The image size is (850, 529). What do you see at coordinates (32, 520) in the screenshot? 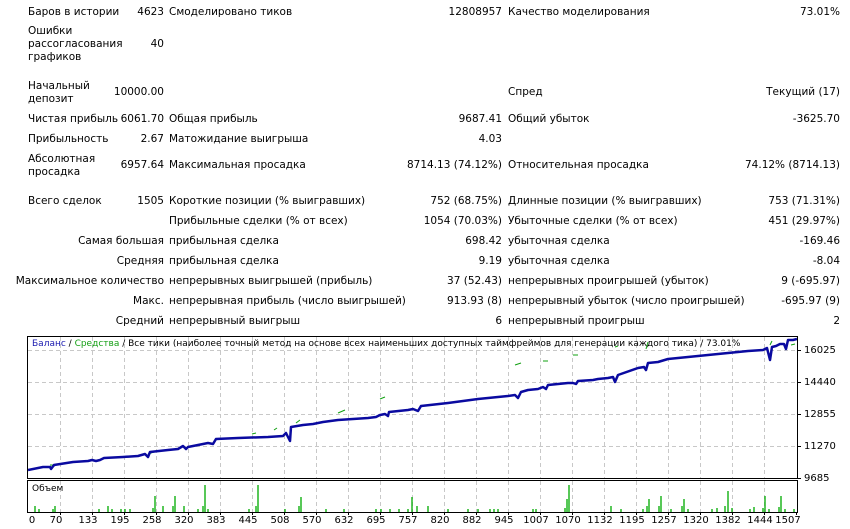
I see `x-tick-label: 0` at bounding box center [32, 520].